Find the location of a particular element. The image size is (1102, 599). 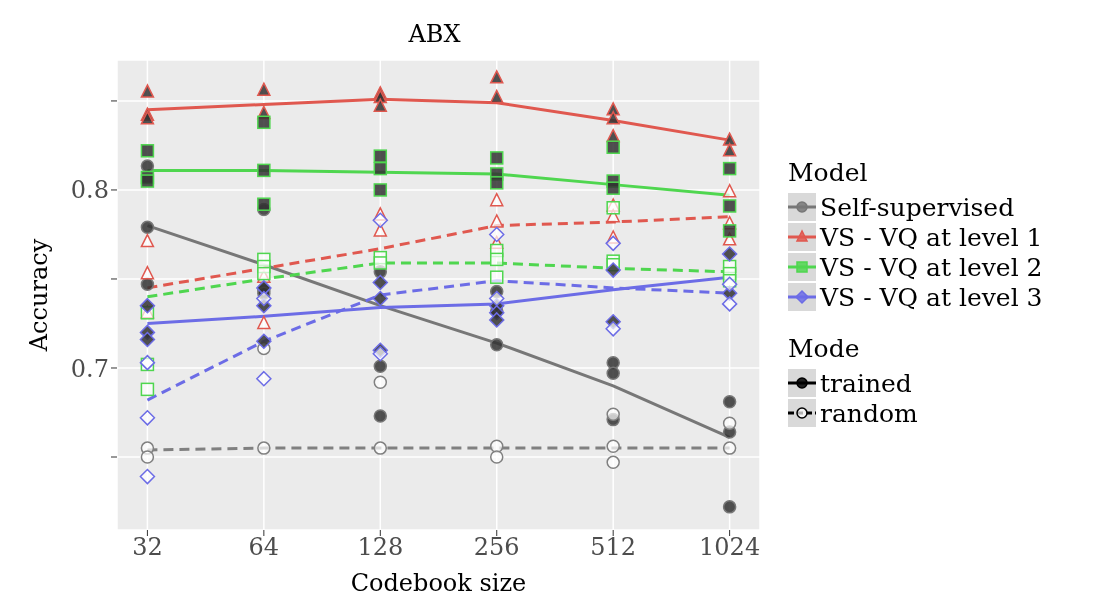

text: Mode is located at coordinates (824, 349).